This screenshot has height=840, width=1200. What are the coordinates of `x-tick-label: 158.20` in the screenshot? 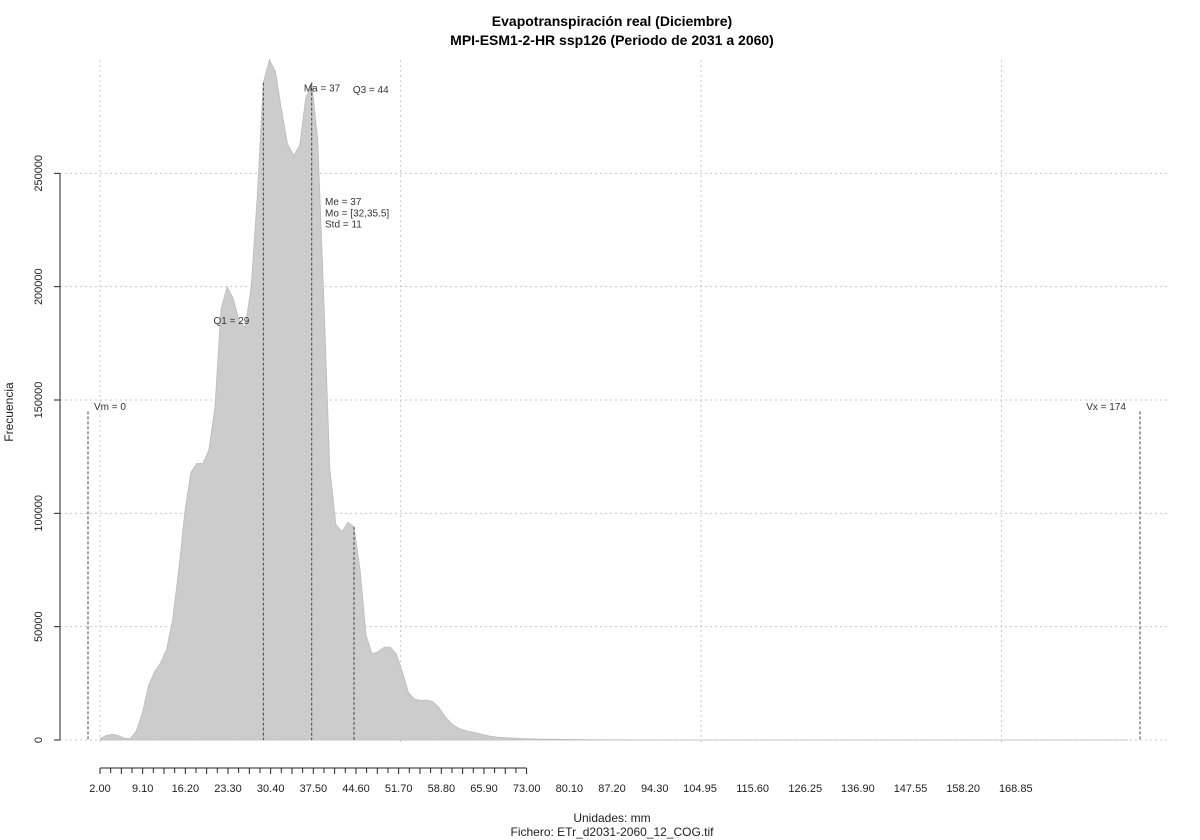 It's located at (963, 789).